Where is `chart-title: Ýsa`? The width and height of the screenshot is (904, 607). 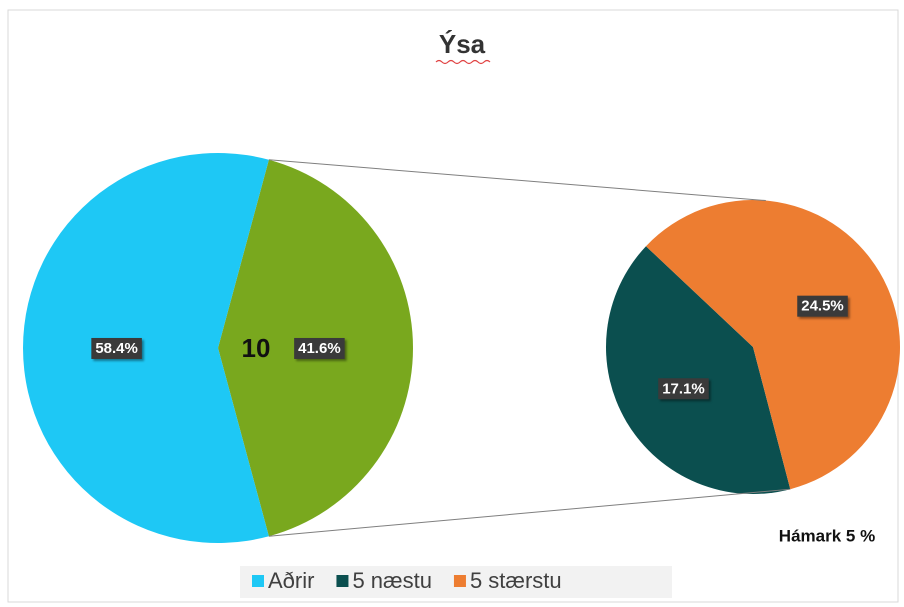
chart-title: Ýsa is located at coordinates (462, 44).